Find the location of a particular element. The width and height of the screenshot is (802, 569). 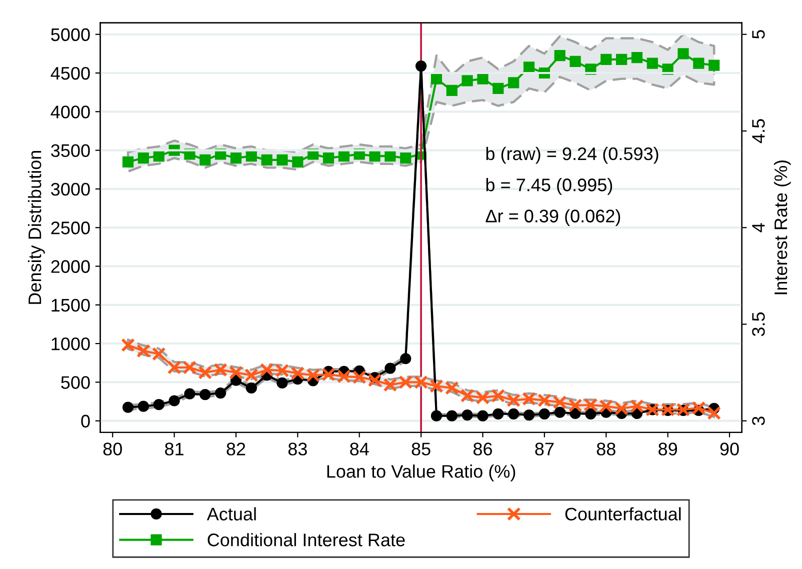

x-tick-label: 84 is located at coordinates (359, 449).